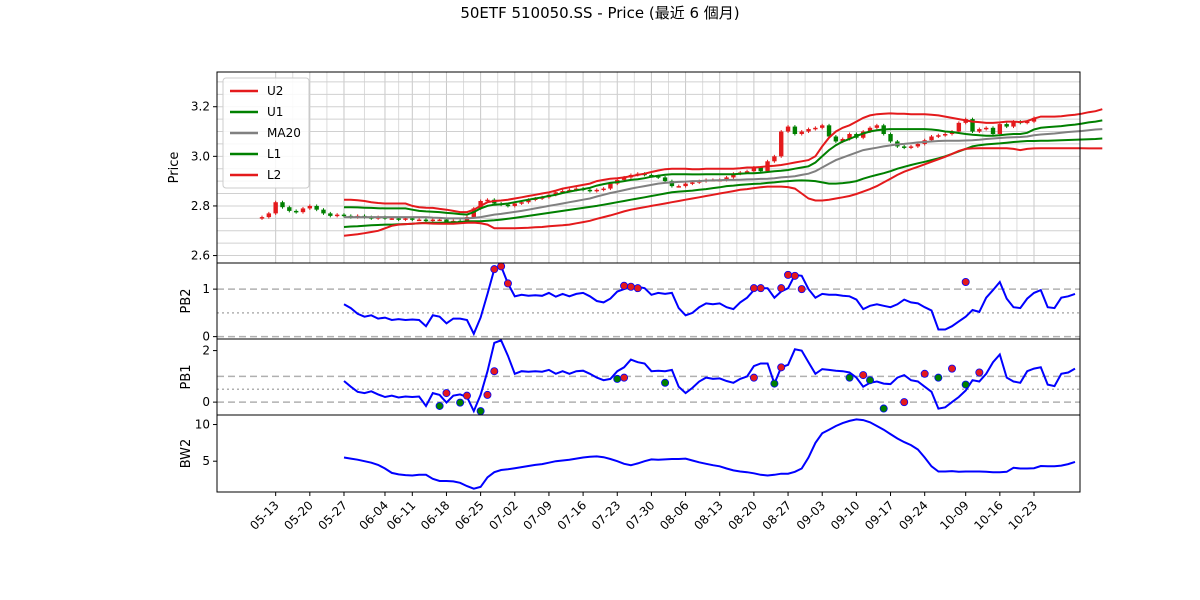 This screenshot has width=1200, height=600. Describe the element at coordinates (186, 454) in the screenshot. I see `y-axis-label: BW2` at that location.